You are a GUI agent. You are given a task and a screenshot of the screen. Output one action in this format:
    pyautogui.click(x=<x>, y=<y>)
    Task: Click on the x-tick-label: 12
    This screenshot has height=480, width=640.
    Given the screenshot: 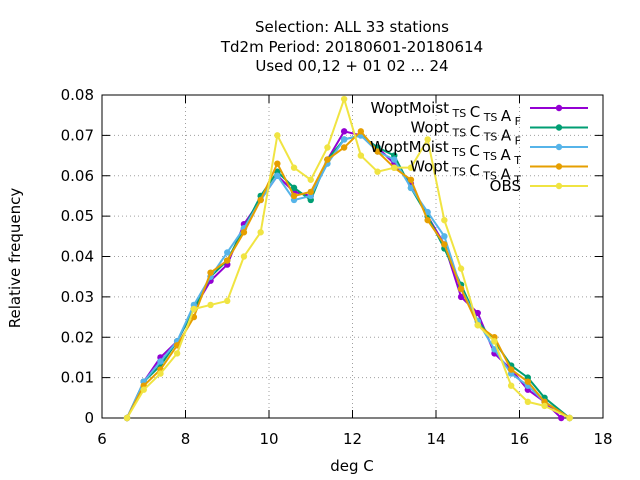 What is the action you would take?
    pyautogui.click(x=352, y=439)
    